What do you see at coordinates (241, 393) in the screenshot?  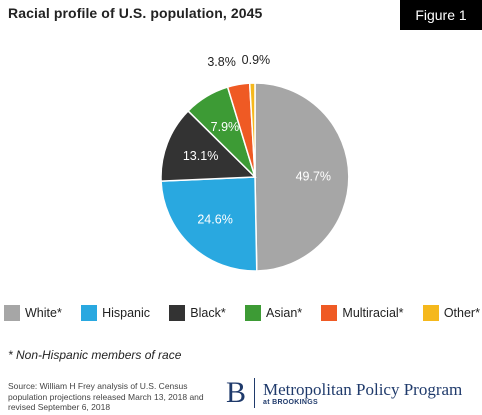 I see `logo-letter: B` at bounding box center [241, 393].